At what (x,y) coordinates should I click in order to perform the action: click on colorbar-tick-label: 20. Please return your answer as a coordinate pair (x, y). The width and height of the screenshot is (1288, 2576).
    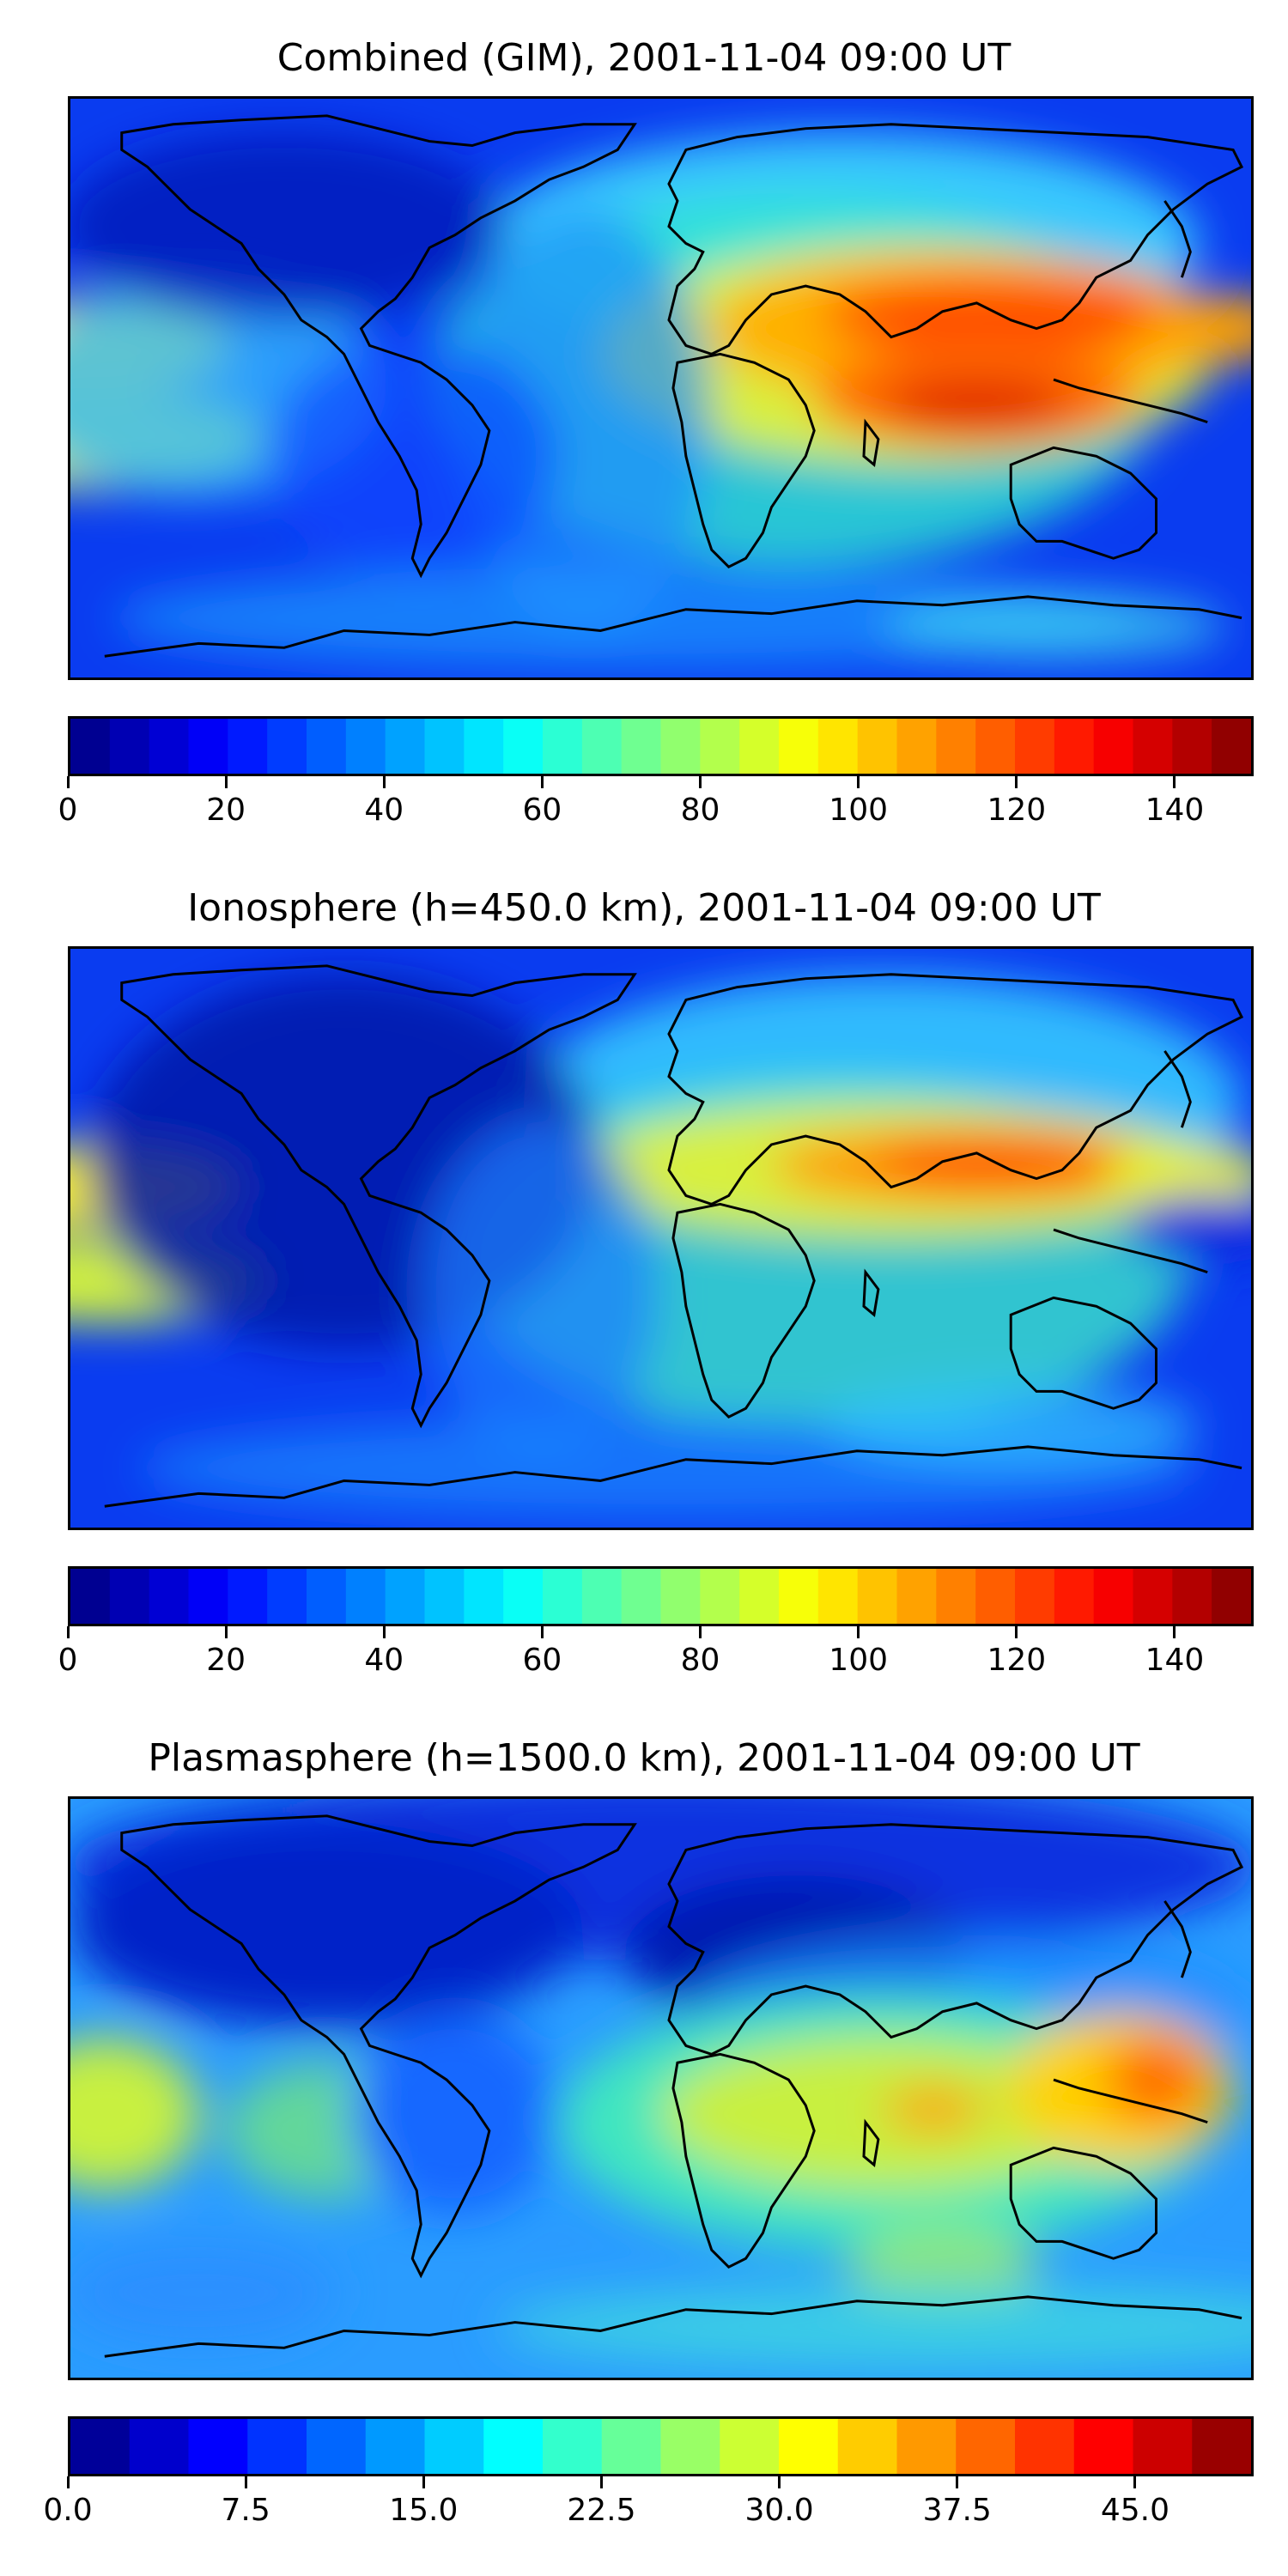
    Looking at the image, I should click on (226, 1660).